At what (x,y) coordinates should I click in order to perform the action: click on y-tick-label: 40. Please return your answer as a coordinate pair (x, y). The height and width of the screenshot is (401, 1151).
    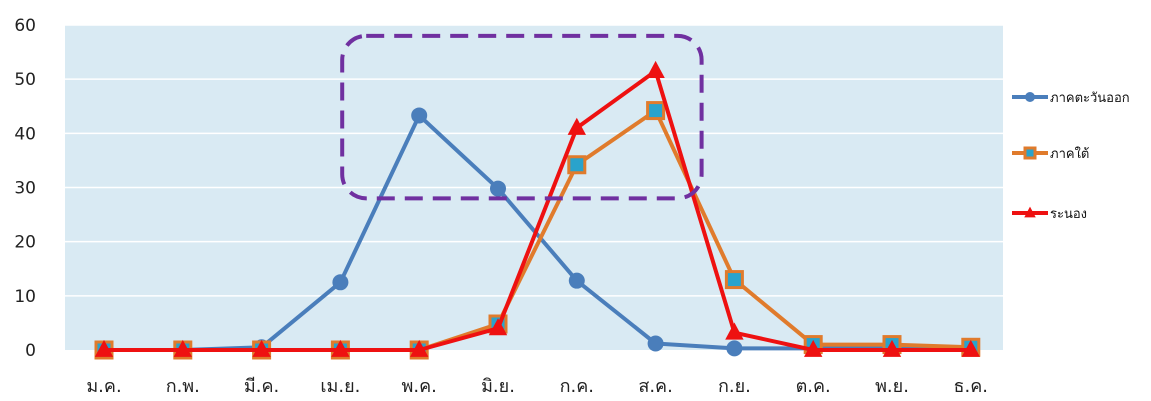
    Looking at the image, I should click on (25, 134).